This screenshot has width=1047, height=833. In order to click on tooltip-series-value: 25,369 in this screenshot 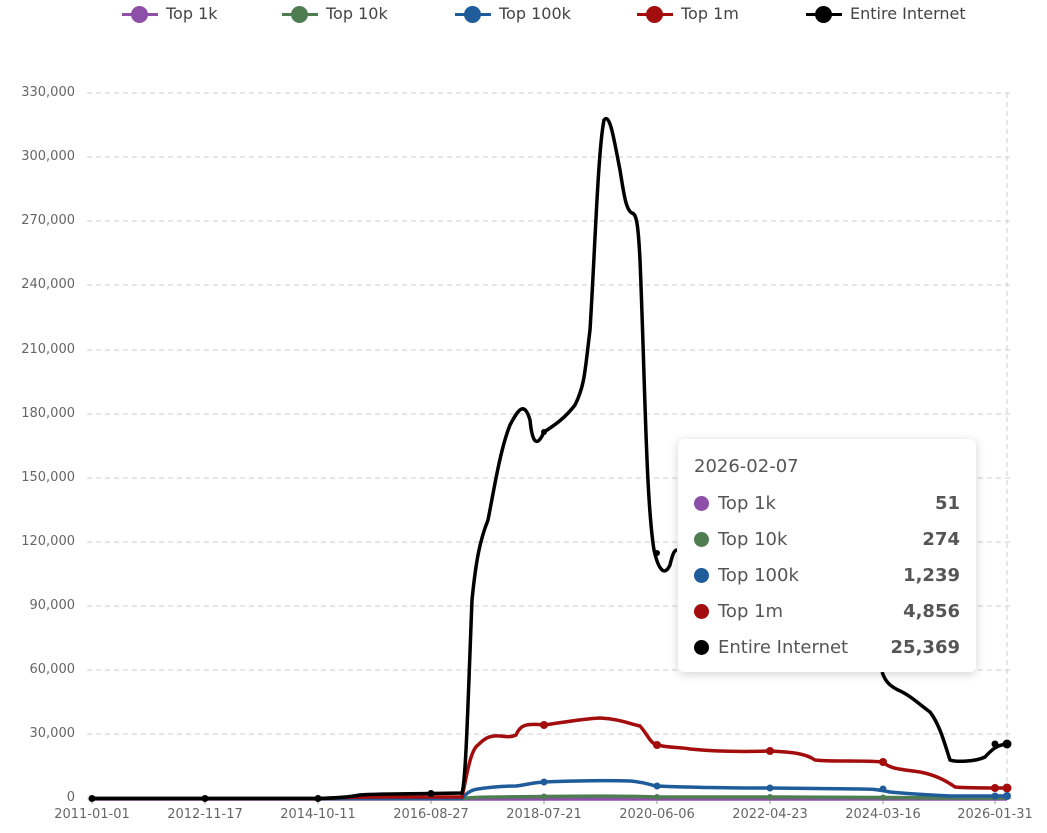, I will do `click(925, 647)`.